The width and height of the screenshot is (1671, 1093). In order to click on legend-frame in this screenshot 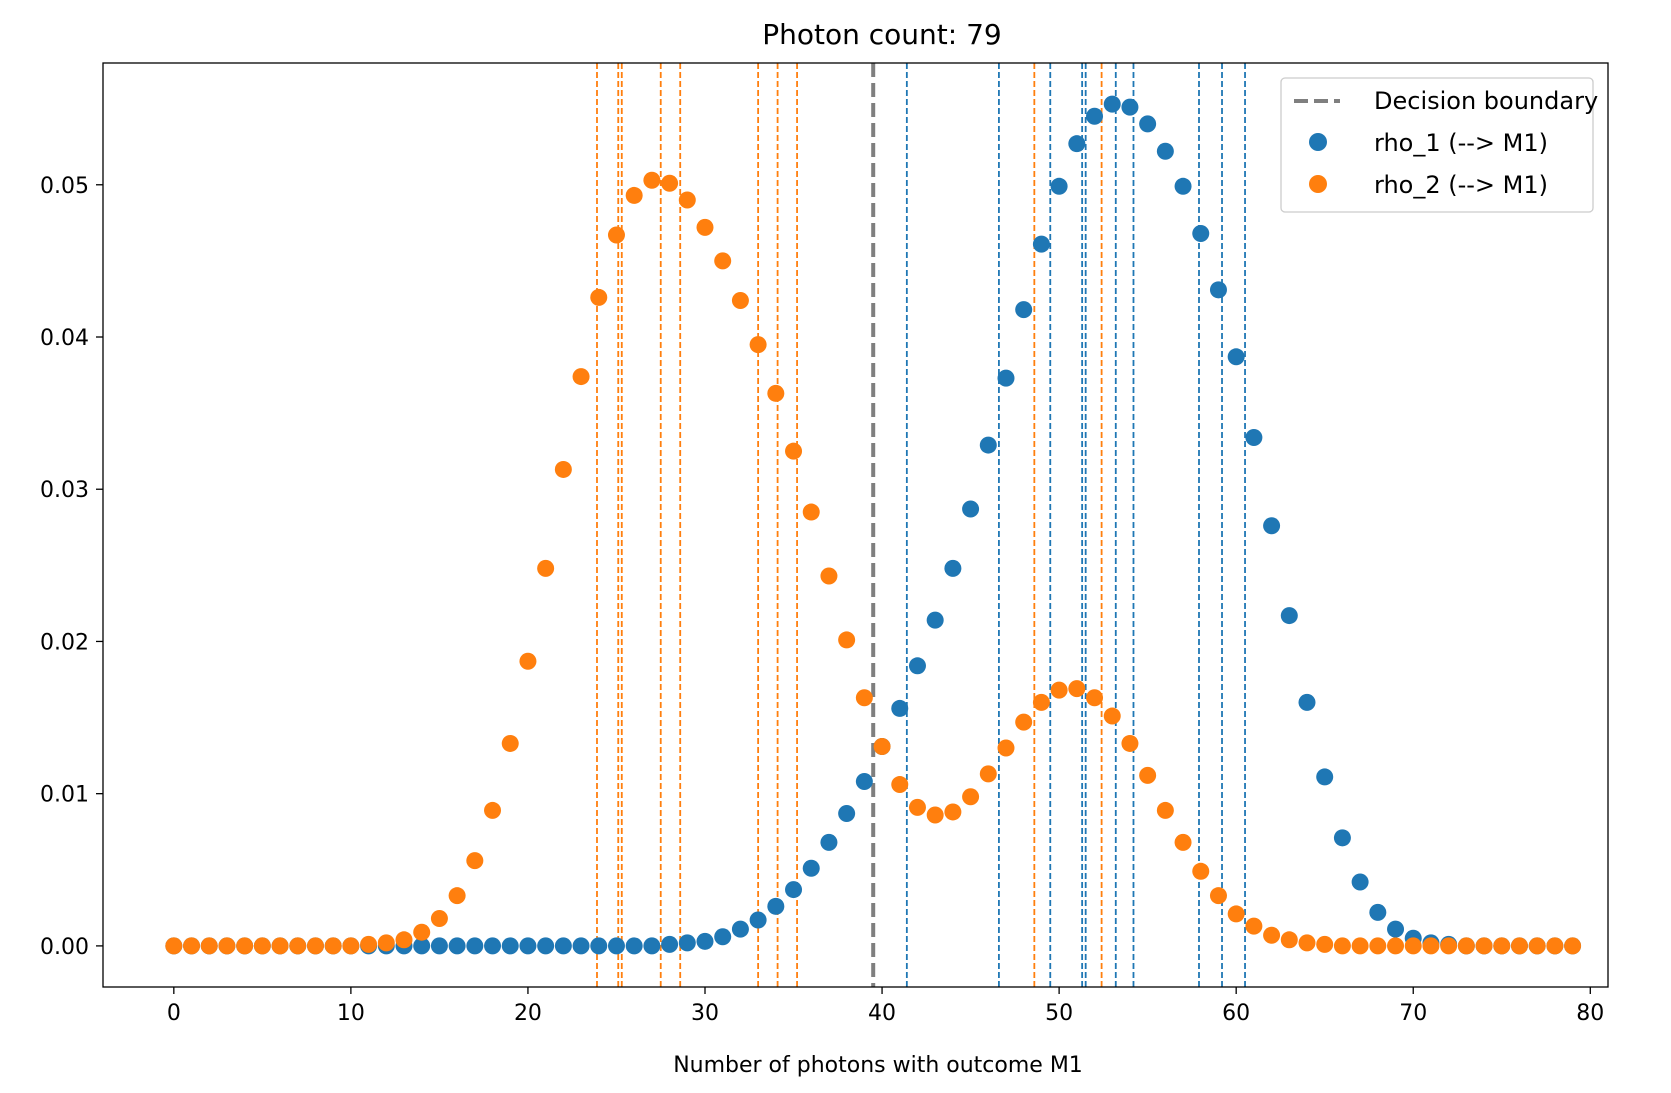, I will do `click(1437, 145)`.